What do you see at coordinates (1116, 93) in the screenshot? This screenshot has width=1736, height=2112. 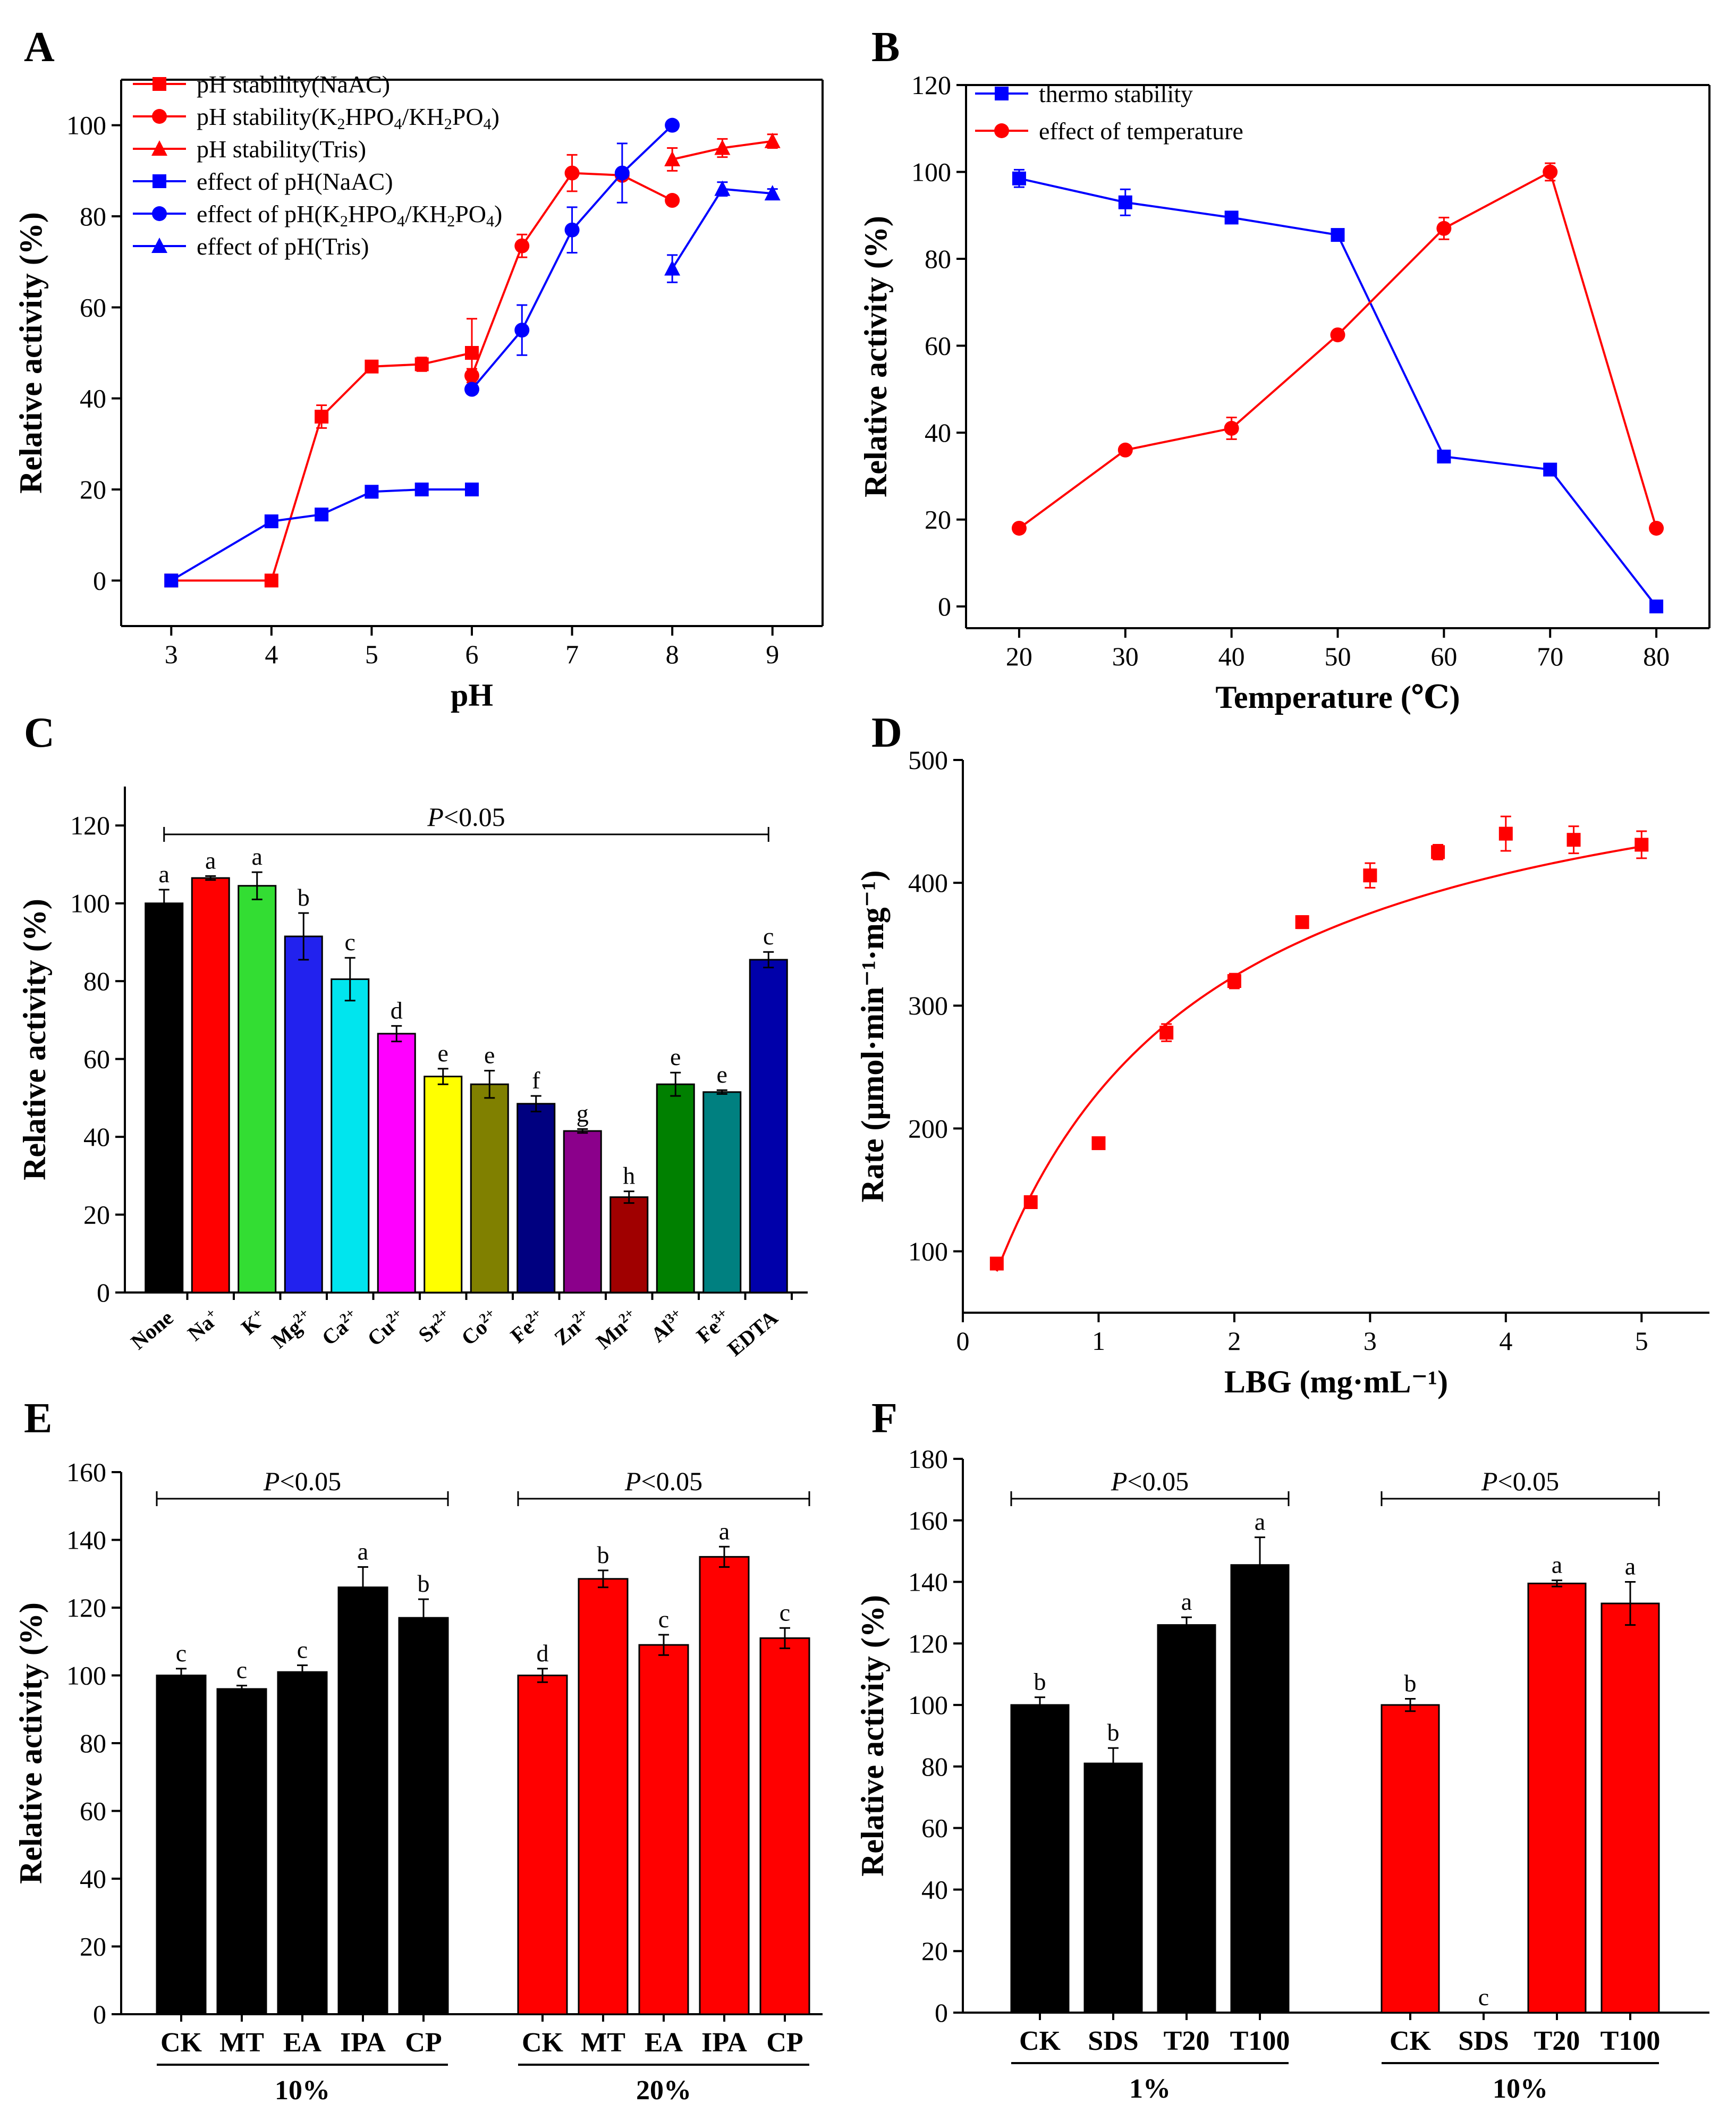 I see `B-legend-entry: thermo stability` at bounding box center [1116, 93].